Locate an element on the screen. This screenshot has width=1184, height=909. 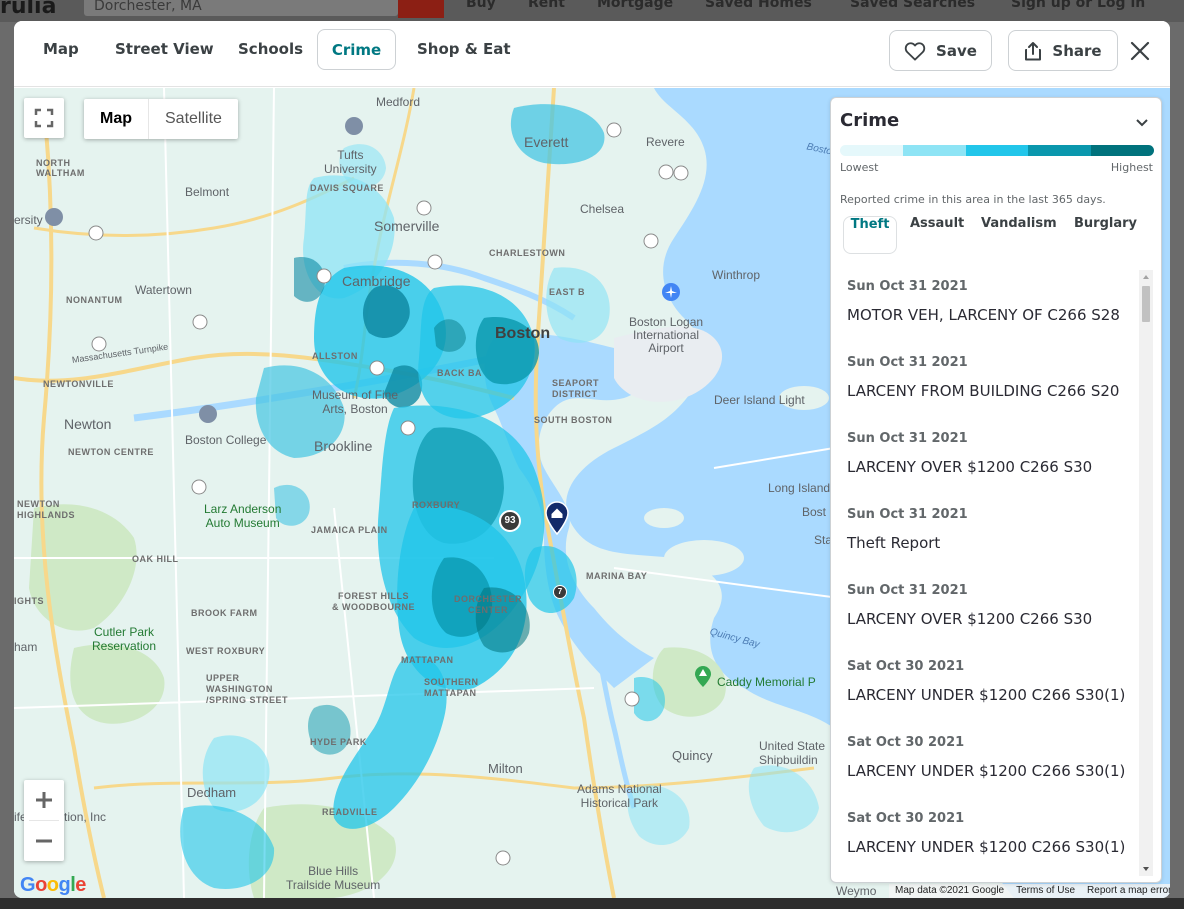
label-winthrop: Winthrop is located at coordinates (736, 275).